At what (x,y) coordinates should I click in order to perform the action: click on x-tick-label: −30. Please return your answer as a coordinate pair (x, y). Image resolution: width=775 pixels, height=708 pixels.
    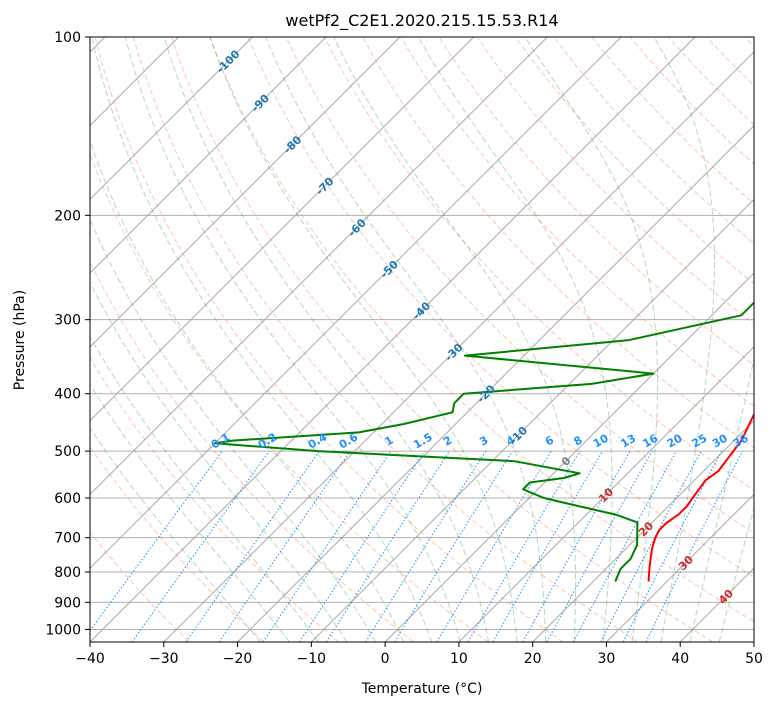
    Looking at the image, I should click on (164, 659).